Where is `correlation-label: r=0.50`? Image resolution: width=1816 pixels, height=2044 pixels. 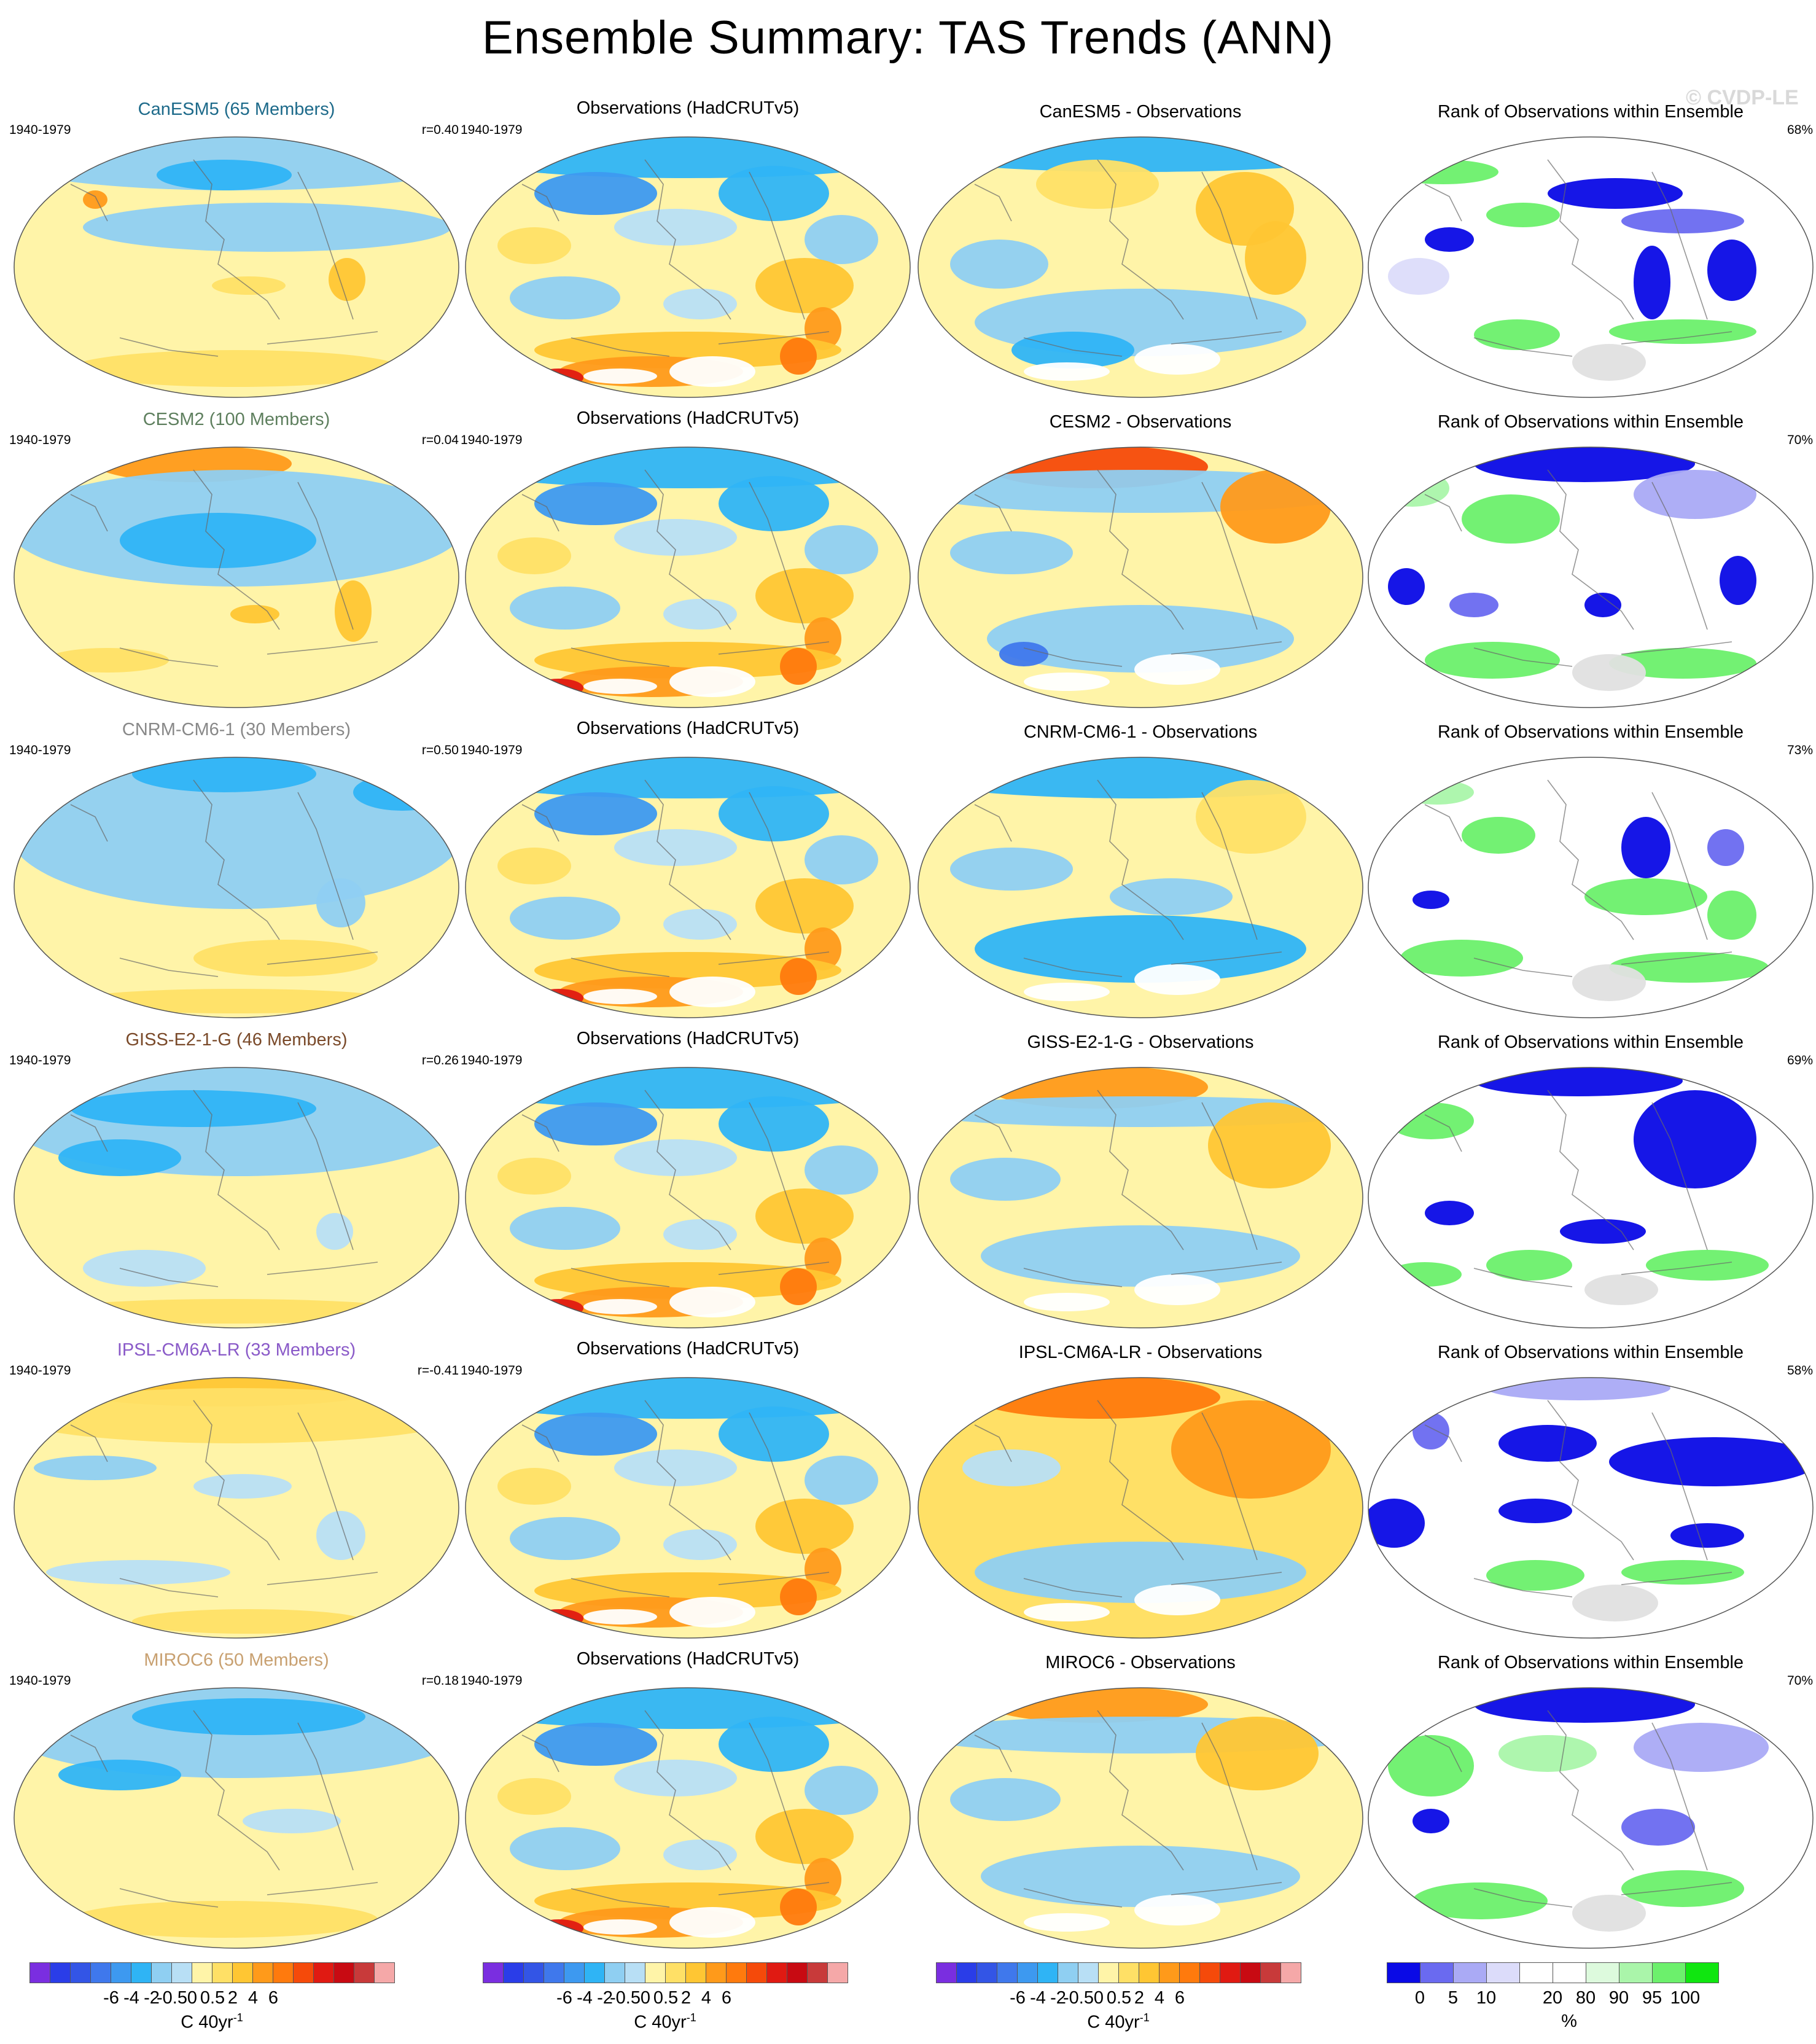
correlation-label: r=0.50 is located at coordinates (440, 750).